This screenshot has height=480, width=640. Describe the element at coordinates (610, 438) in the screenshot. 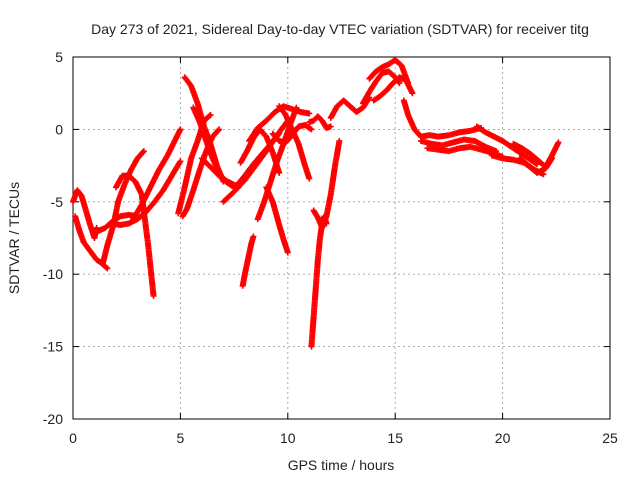

I see `x-tick-label: 25` at that location.